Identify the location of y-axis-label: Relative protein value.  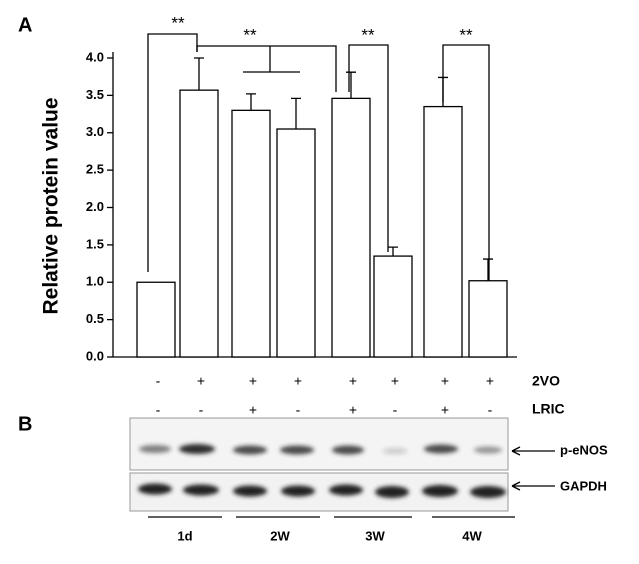
(51, 205).